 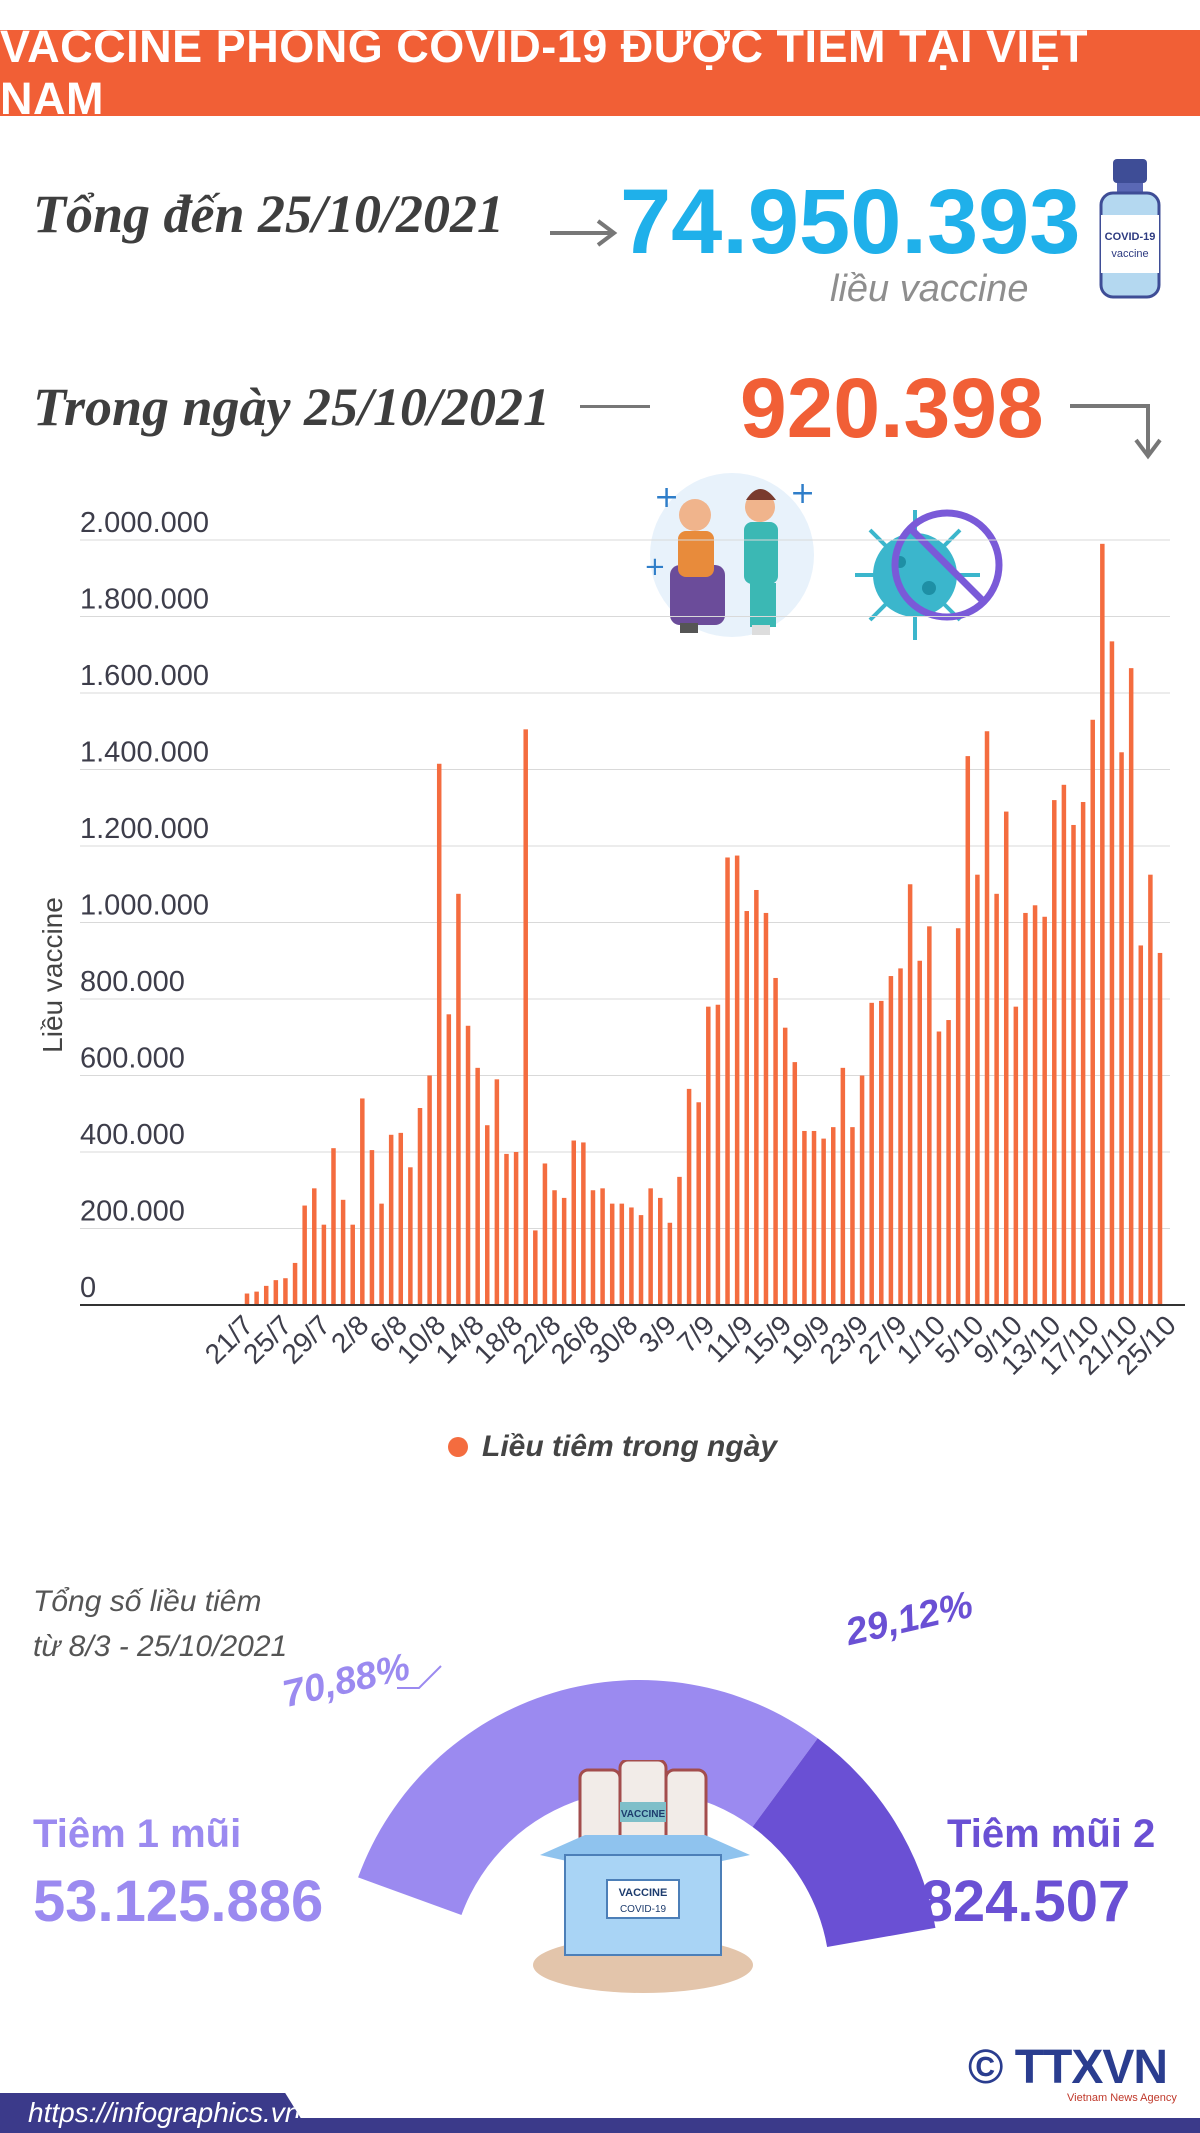 I want to click on dose1-label: Tiêm 1 mũi, so click(x=137, y=1834).